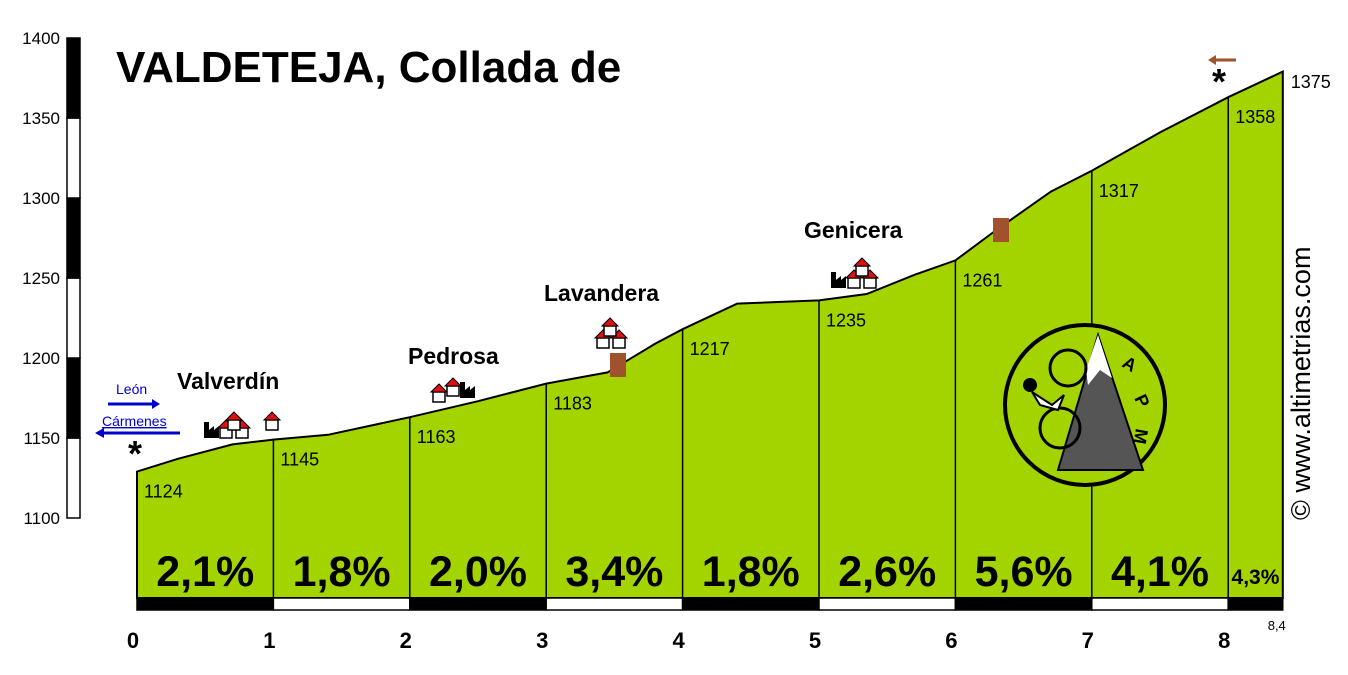 The width and height of the screenshot is (1348, 675). Describe the element at coordinates (1140, 436) in the screenshot. I see `logo-letter-m: M` at that location.